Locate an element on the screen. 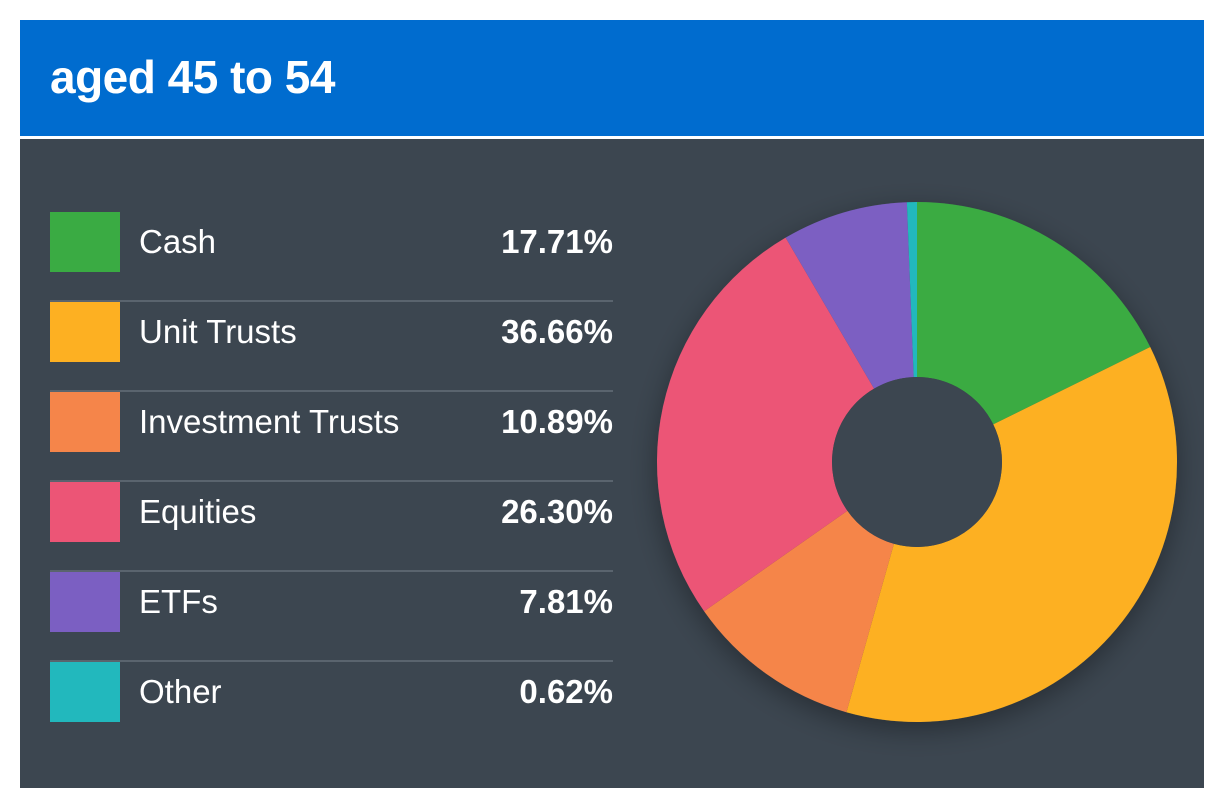  legend-value: 10.89% is located at coordinates (557, 421).